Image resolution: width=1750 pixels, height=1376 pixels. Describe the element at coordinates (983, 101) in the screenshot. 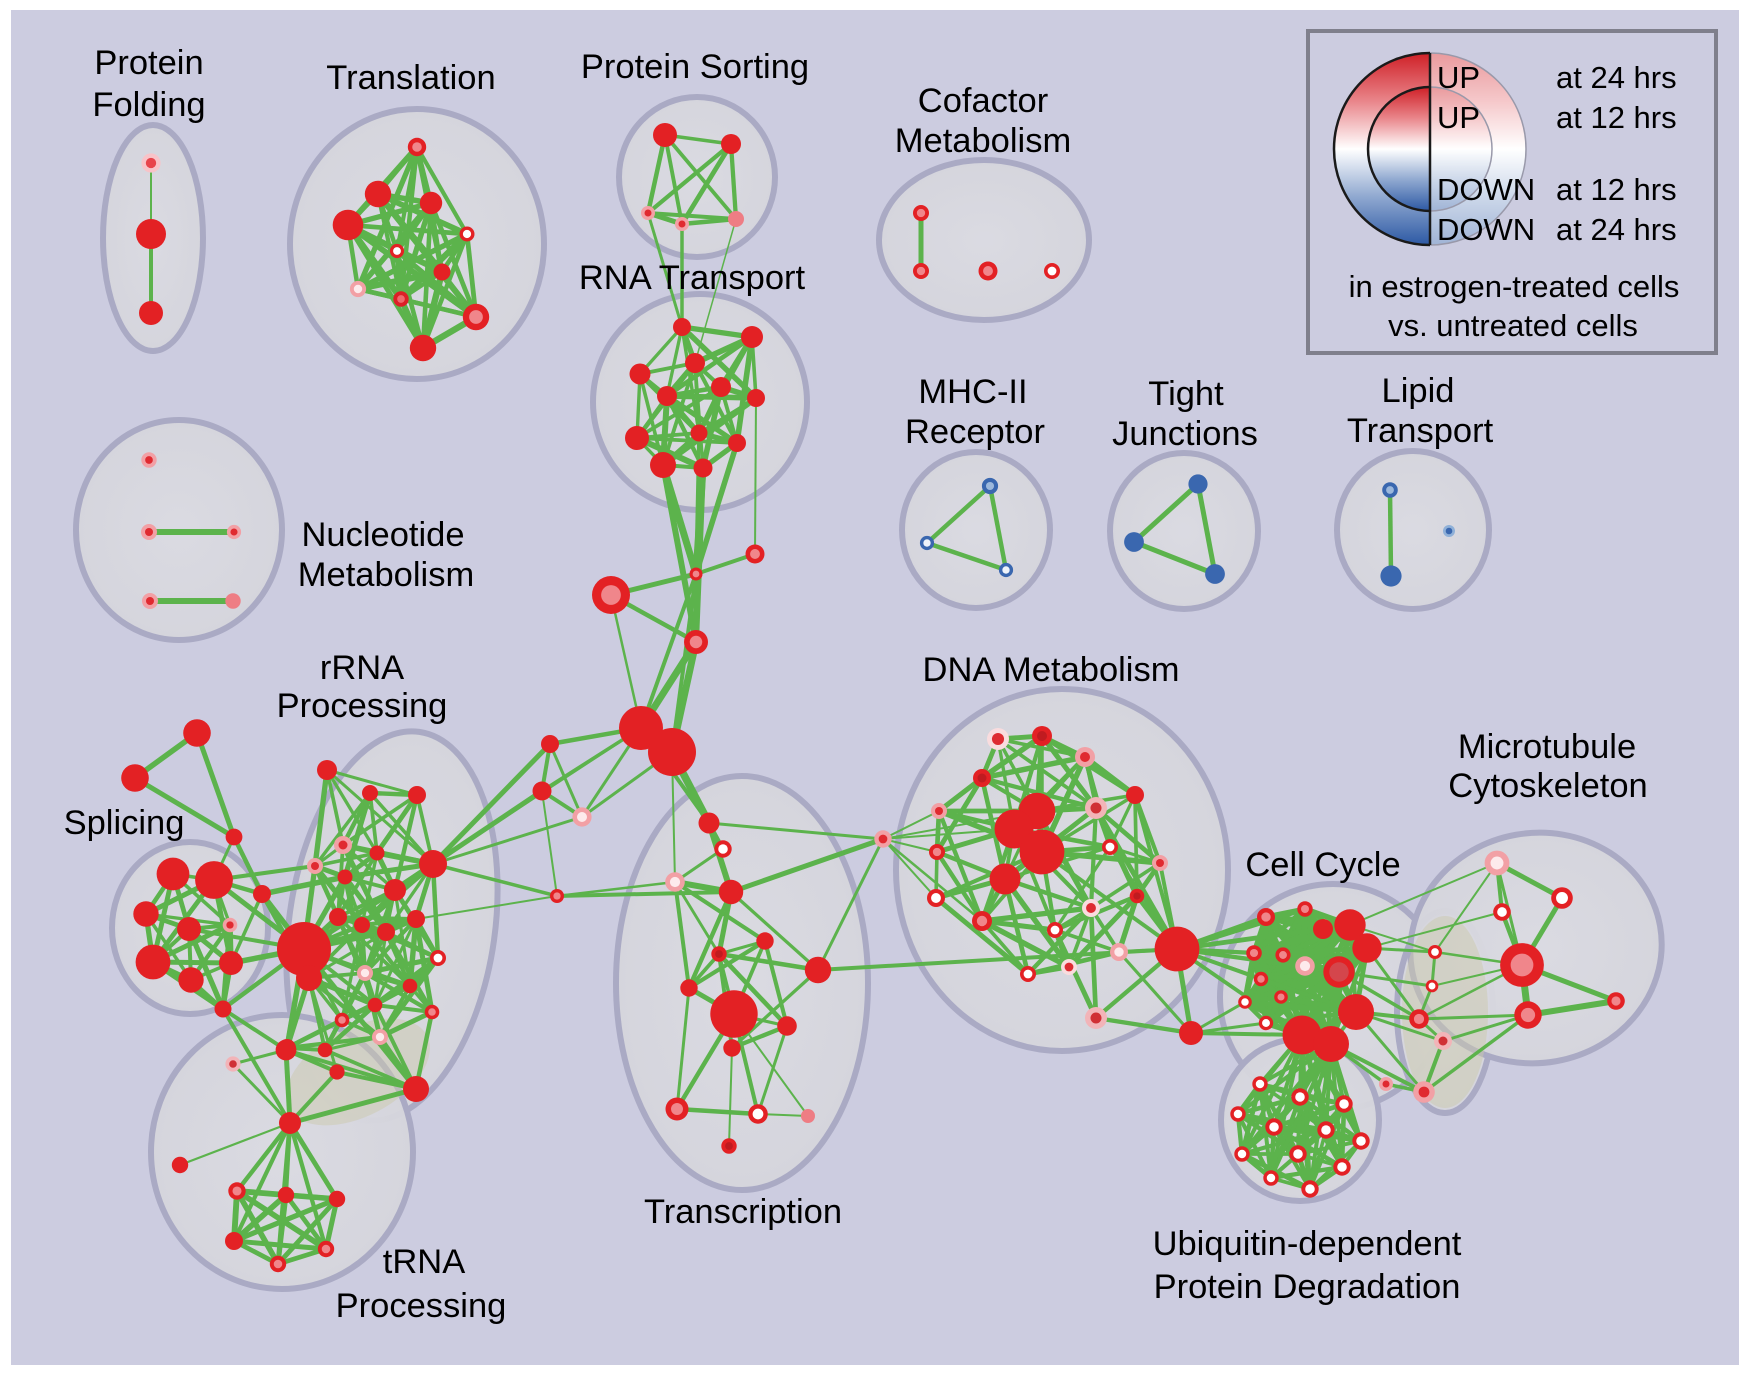

I see `svg-text: Cofactor` at that location.